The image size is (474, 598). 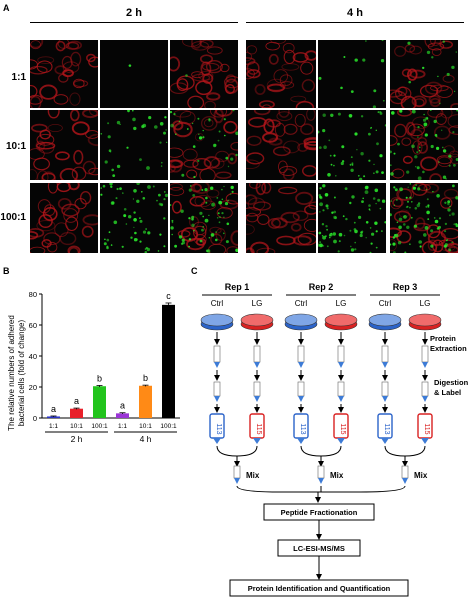 I want to click on group-label: 4 h, so click(x=146, y=439).